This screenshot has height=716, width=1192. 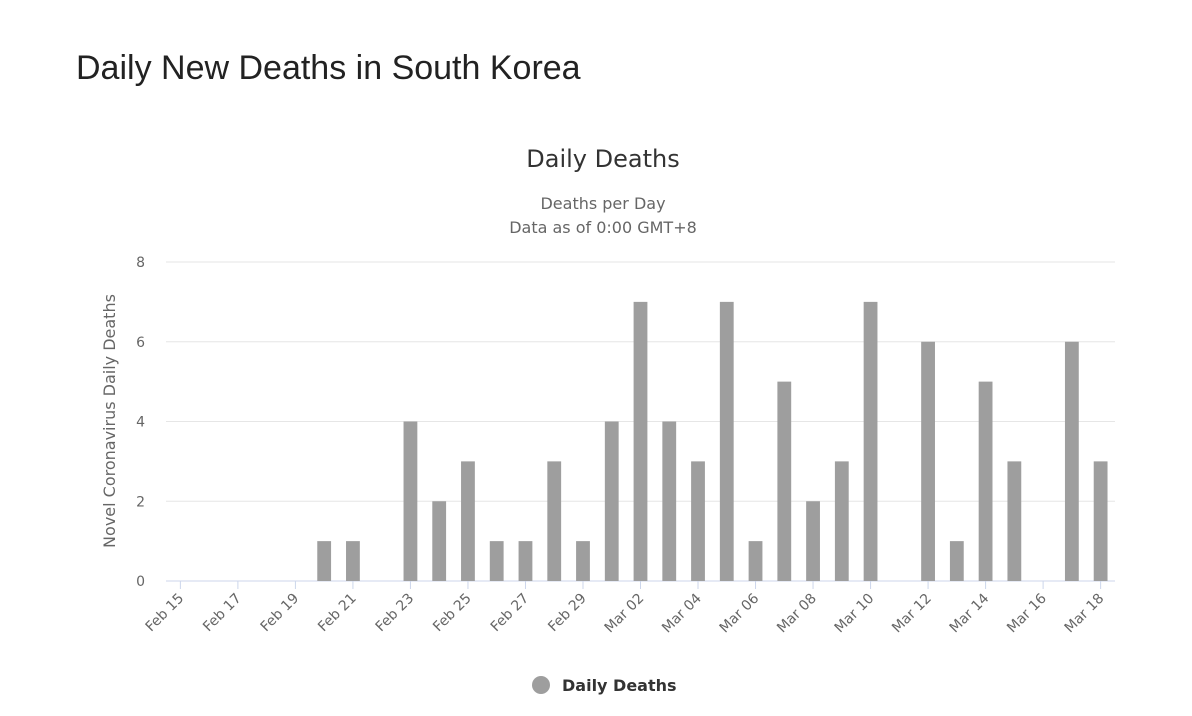 I want to click on x-tick-label: Feb 17, so click(x=222, y=613).